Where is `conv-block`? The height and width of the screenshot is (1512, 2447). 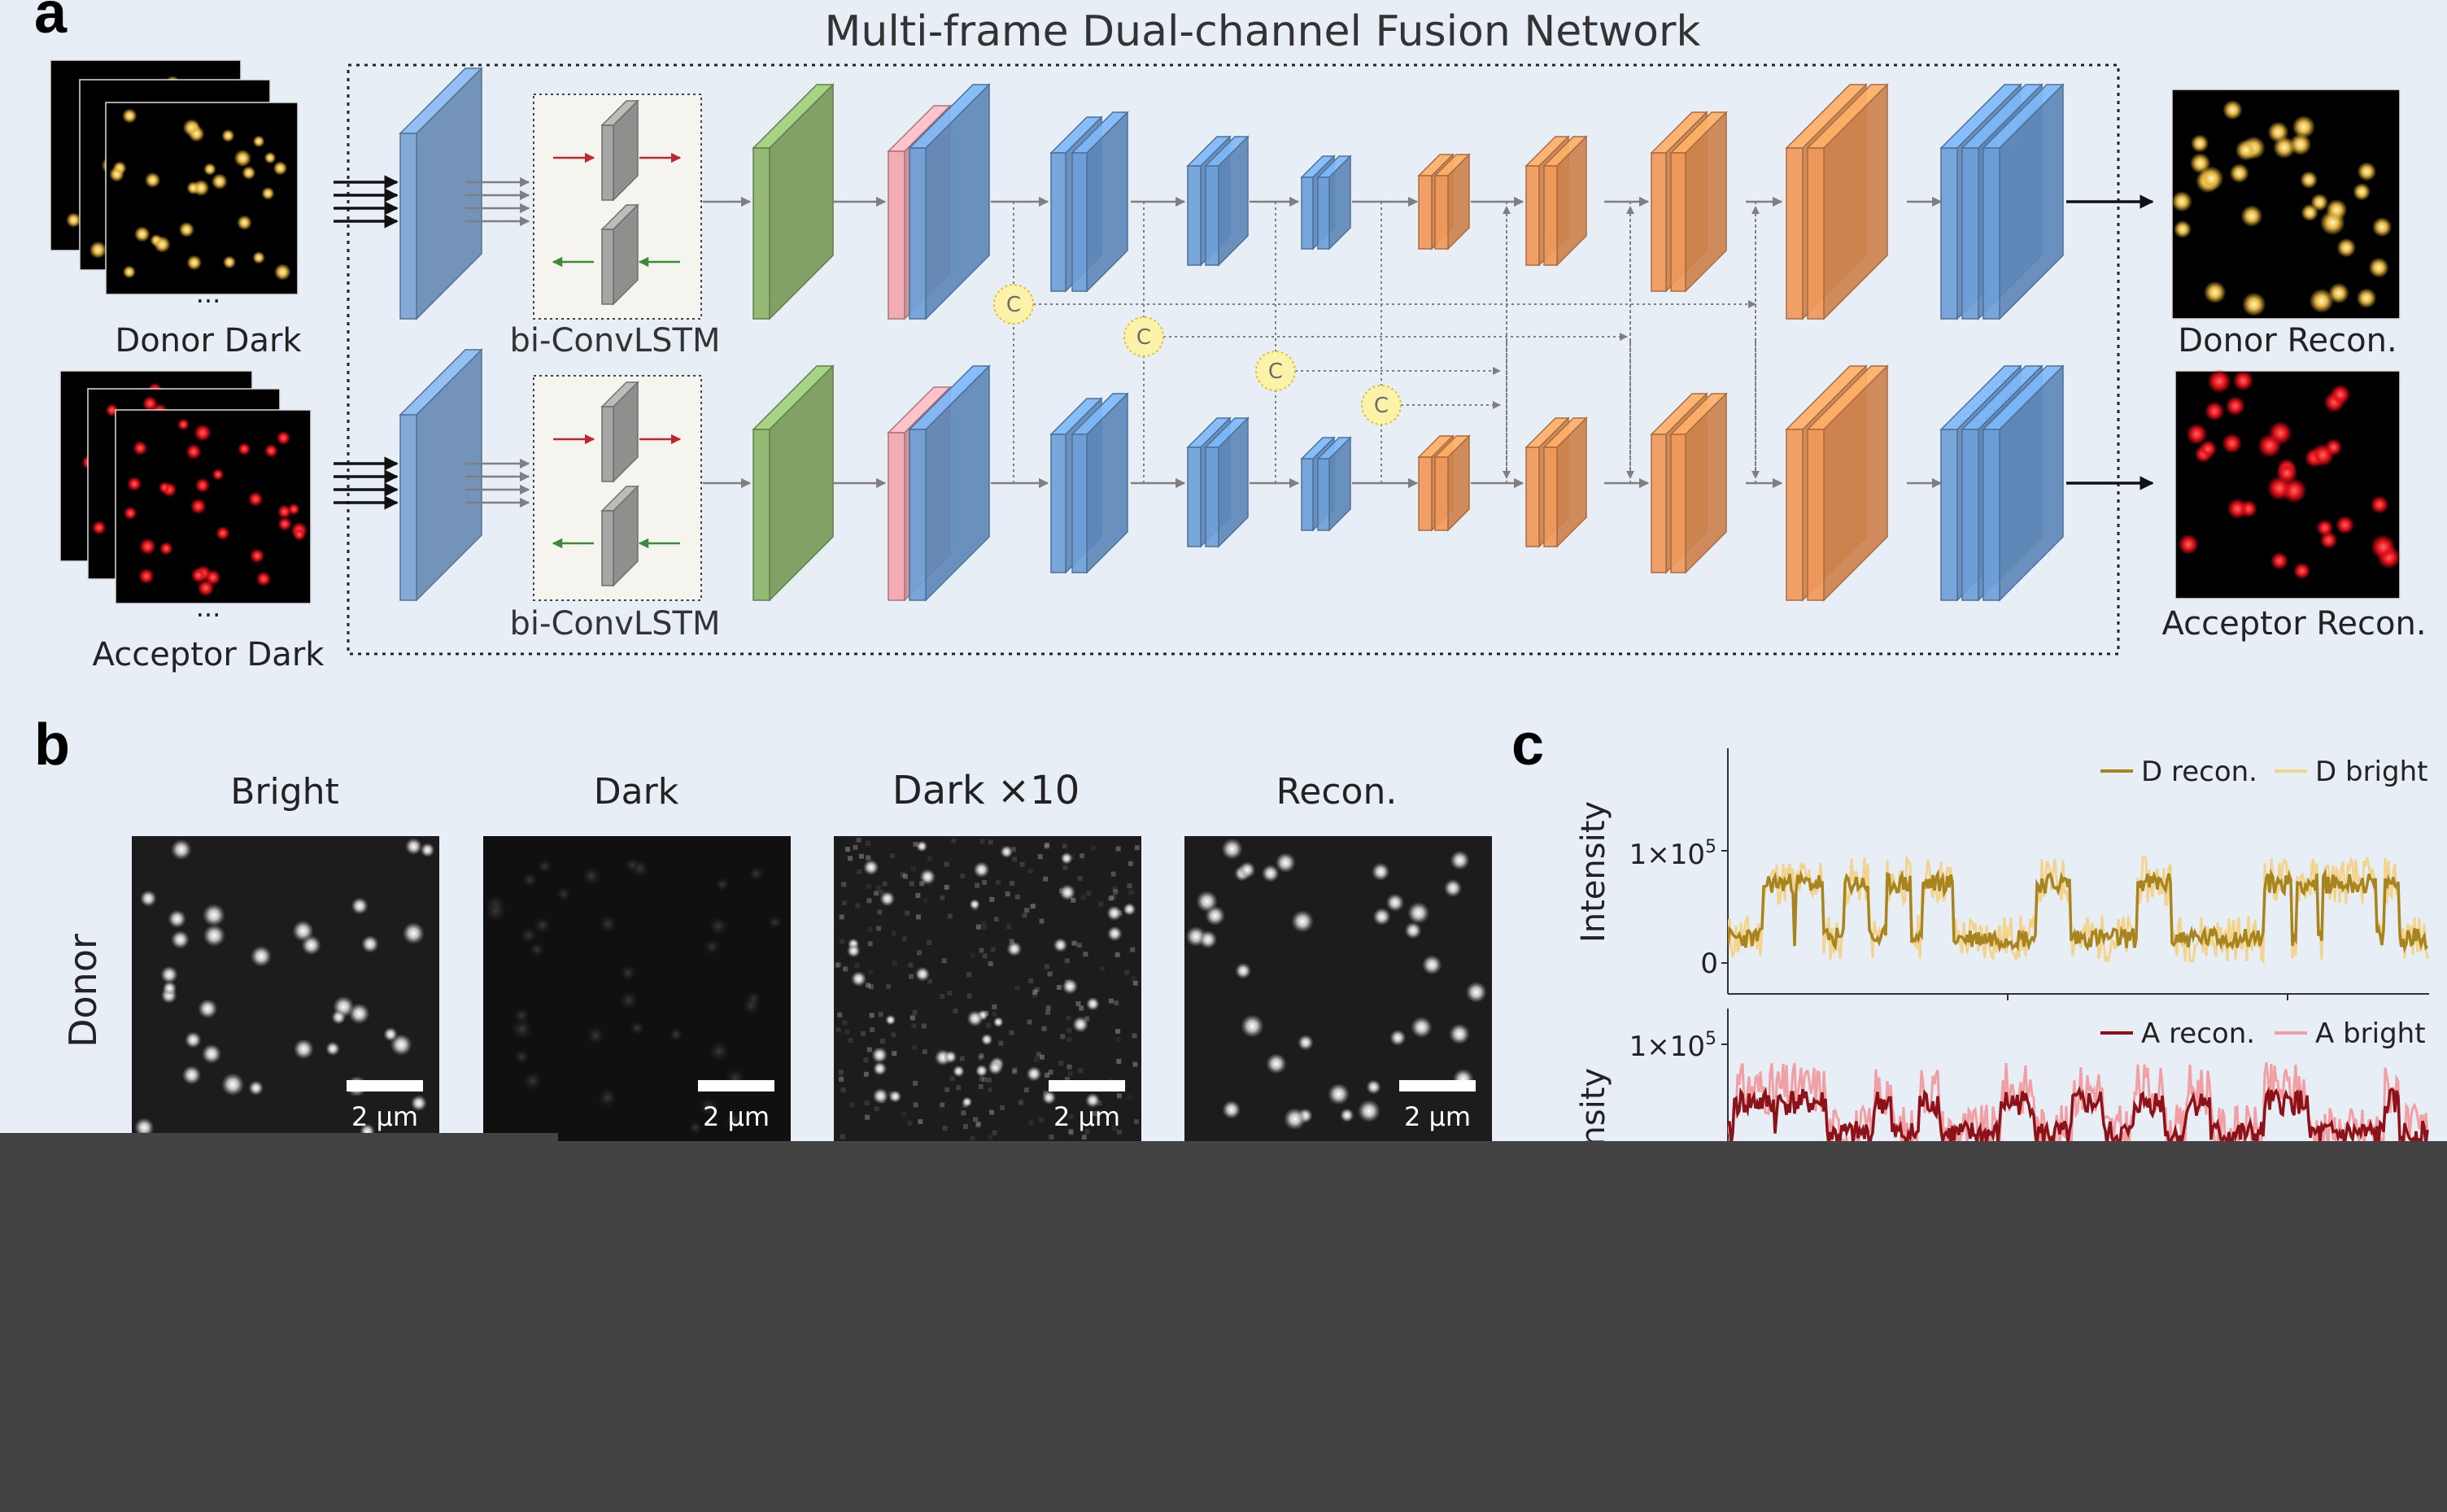
conv-block is located at coordinates (793, 201).